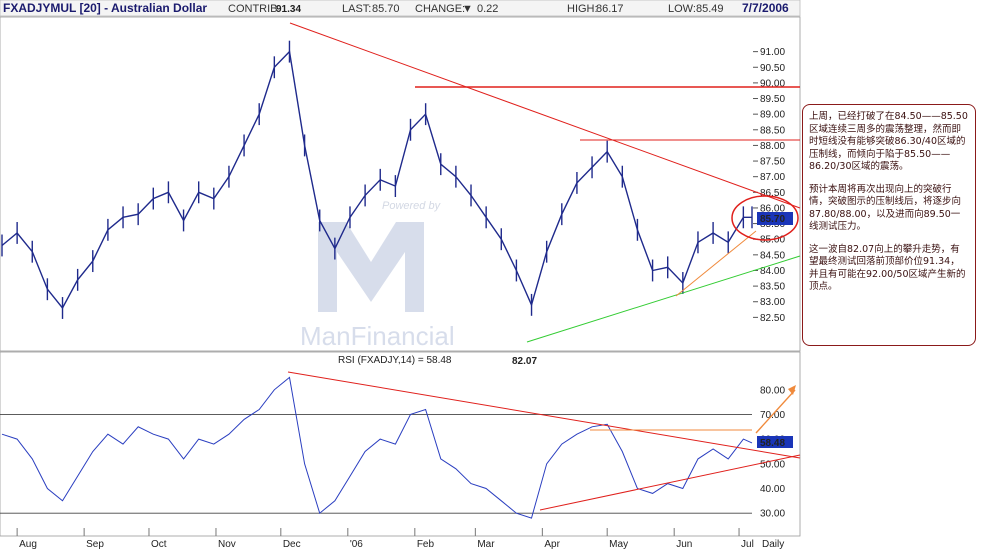  I want to click on price-y-tick-label: 82.50, so click(772, 318).